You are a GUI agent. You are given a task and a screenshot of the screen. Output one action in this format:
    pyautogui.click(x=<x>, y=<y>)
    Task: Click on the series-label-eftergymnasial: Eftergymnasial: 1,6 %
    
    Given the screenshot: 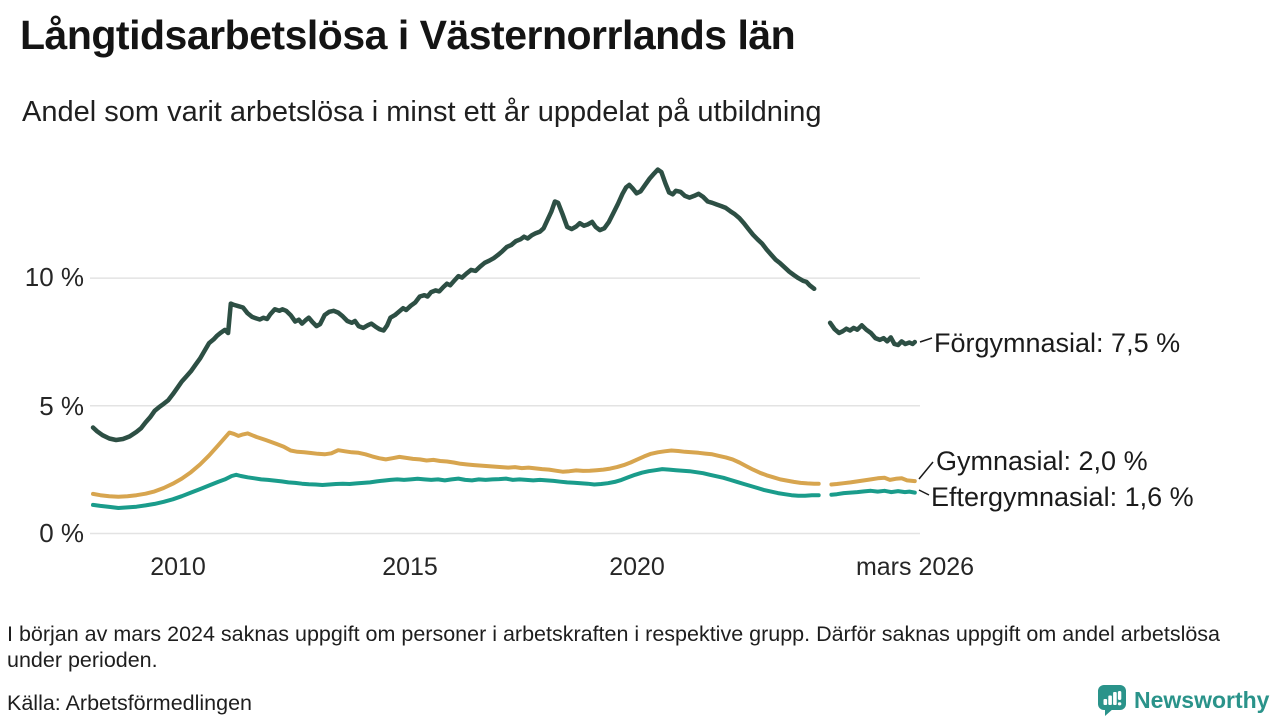 What is the action you would take?
    pyautogui.click(x=1062, y=497)
    